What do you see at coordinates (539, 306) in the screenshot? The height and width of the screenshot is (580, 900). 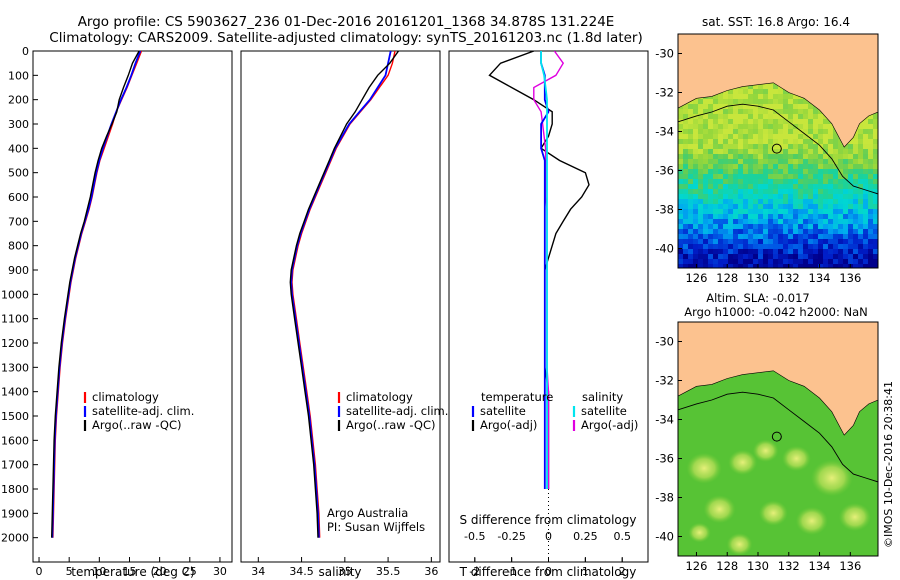 I see `difference-lines` at bounding box center [539, 306].